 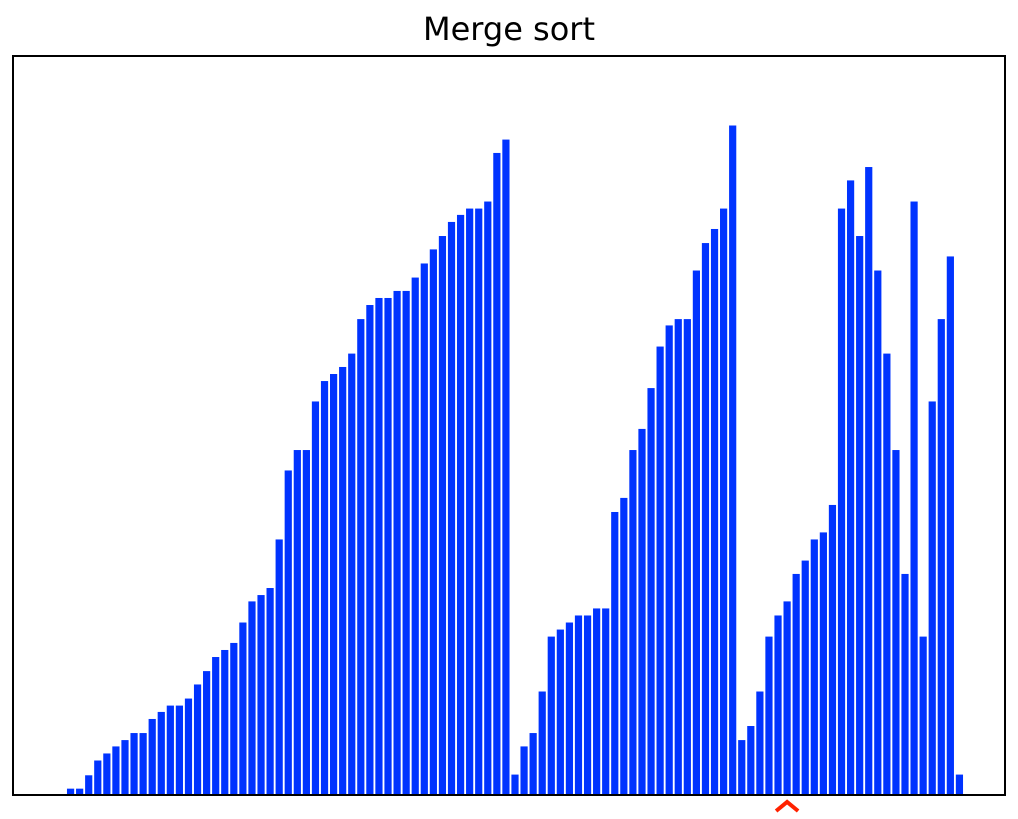 I want to click on current-index-marker, so click(x=787, y=806).